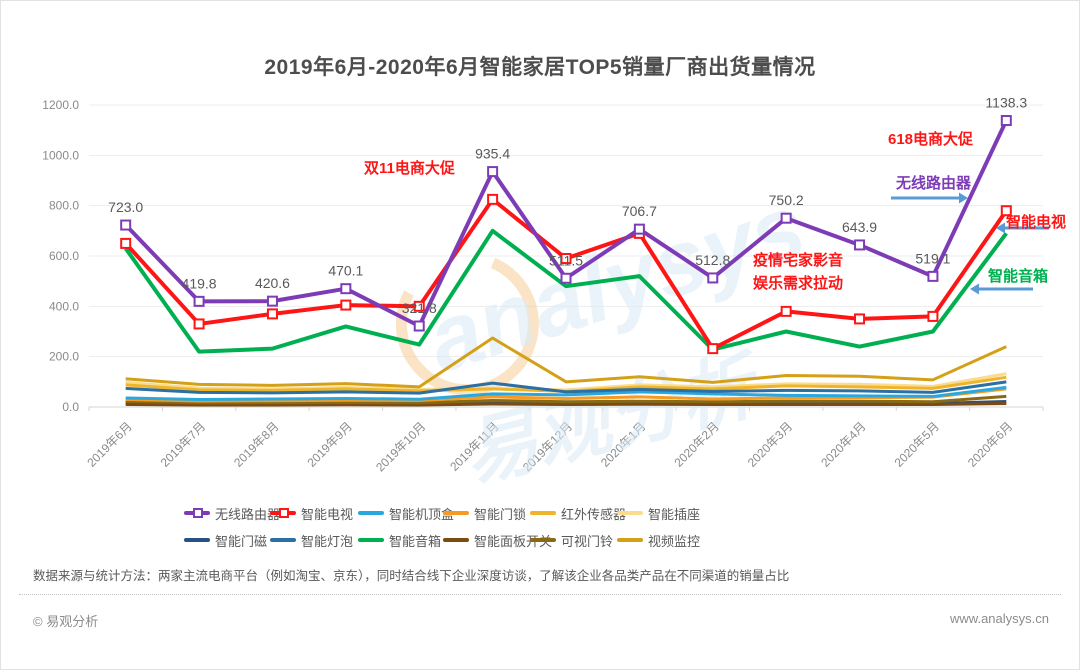  Describe the element at coordinates (64, 256) in the screenshot. I see `svg-text: 600.0` at that location.